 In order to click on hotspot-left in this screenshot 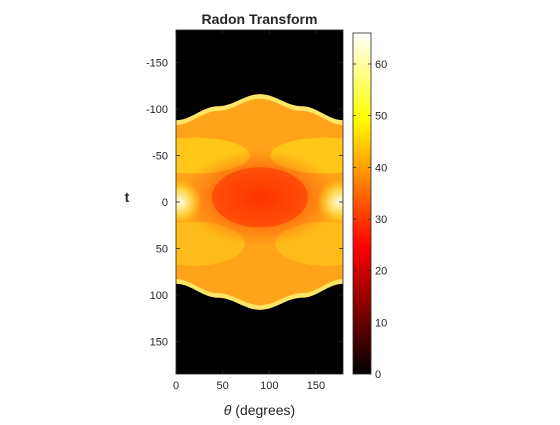, I will do `click(189, 202)`.